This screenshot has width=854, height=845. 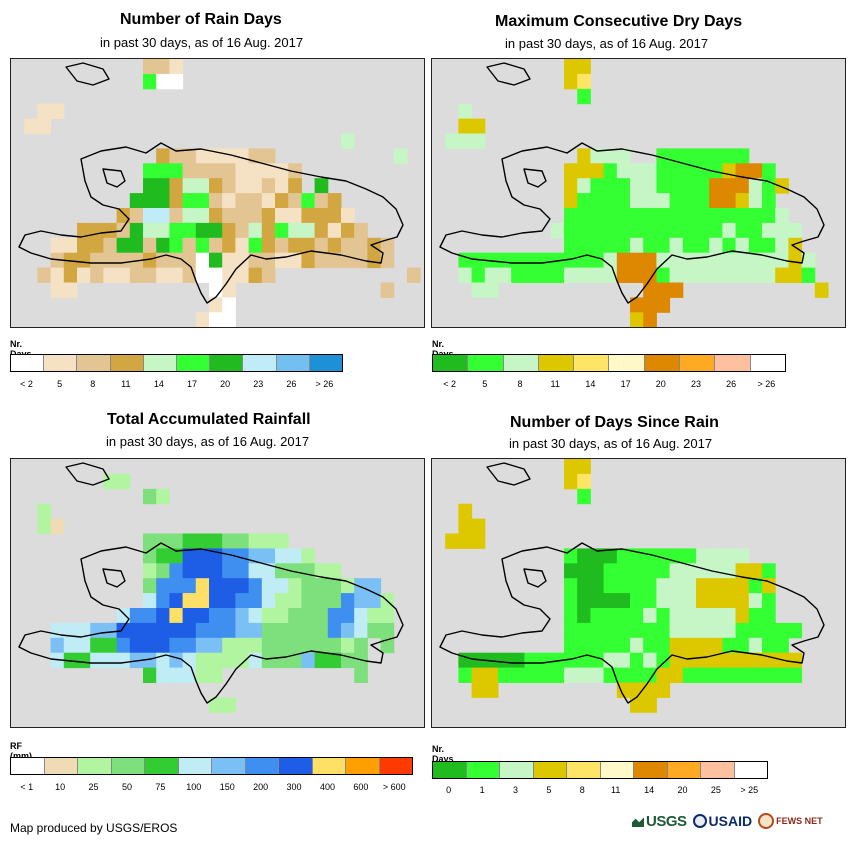 I want to click on panel-subtitle: in past 30 days, as of 16 Aug. 2017, so click(x=607, y=43).